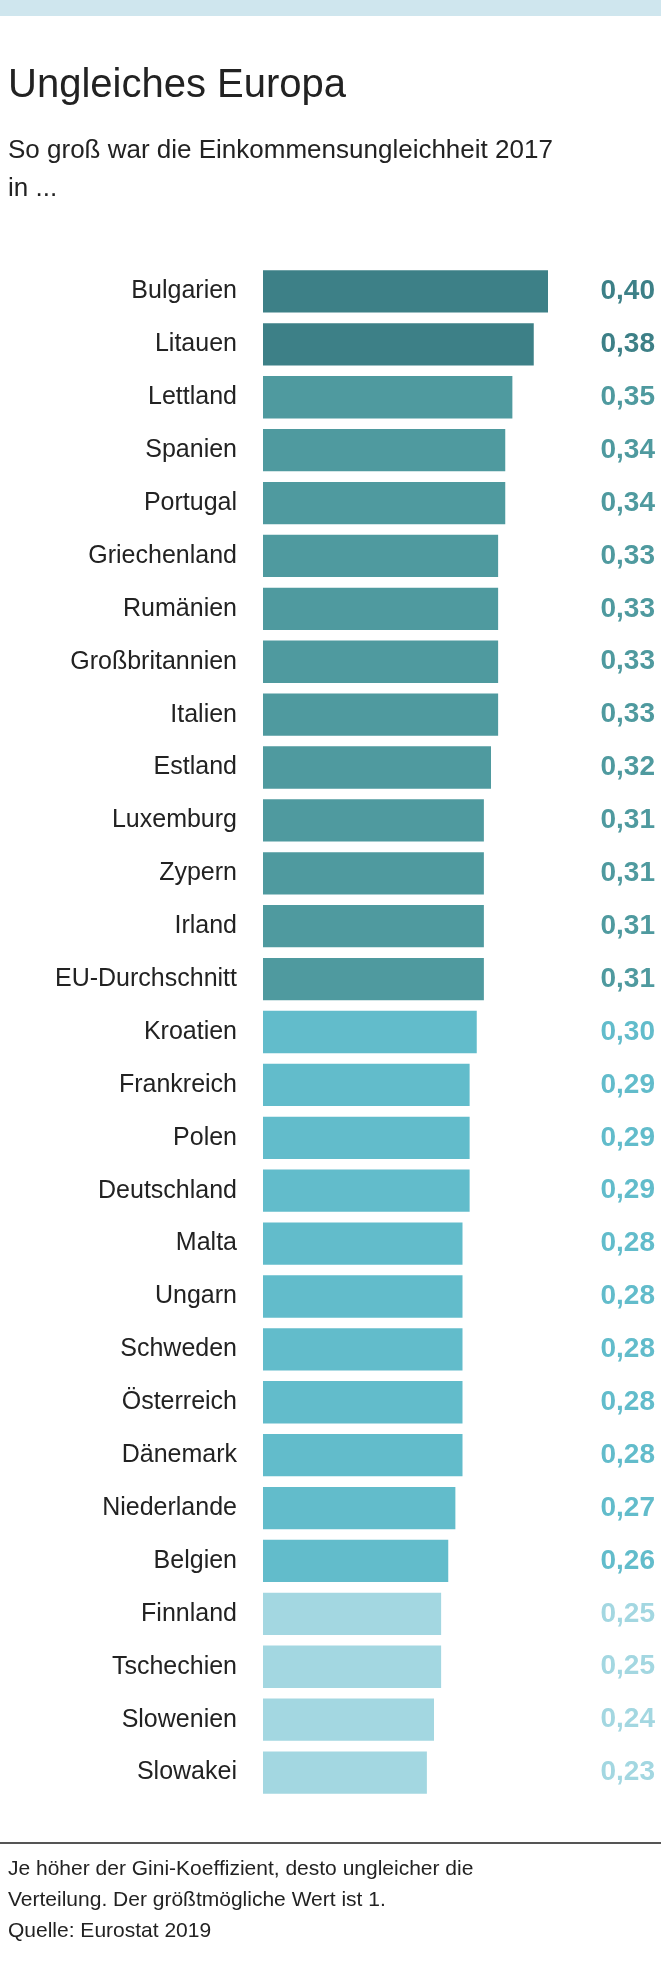 This screenshot has height=1984, width=661. What do you see at coordinates (627, 1771) in the screenshot?
I see `data-label: 0,23` at bounding box center [627, 1771].